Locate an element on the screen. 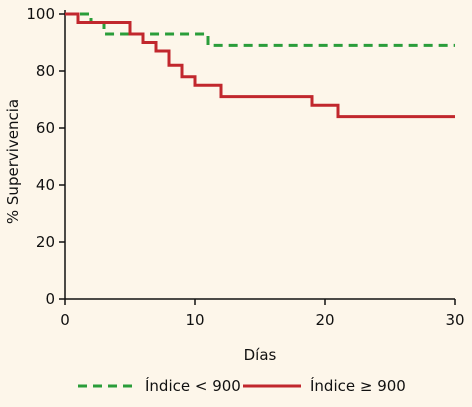  x-axis-label: Días is located at coordinates (260, 355).